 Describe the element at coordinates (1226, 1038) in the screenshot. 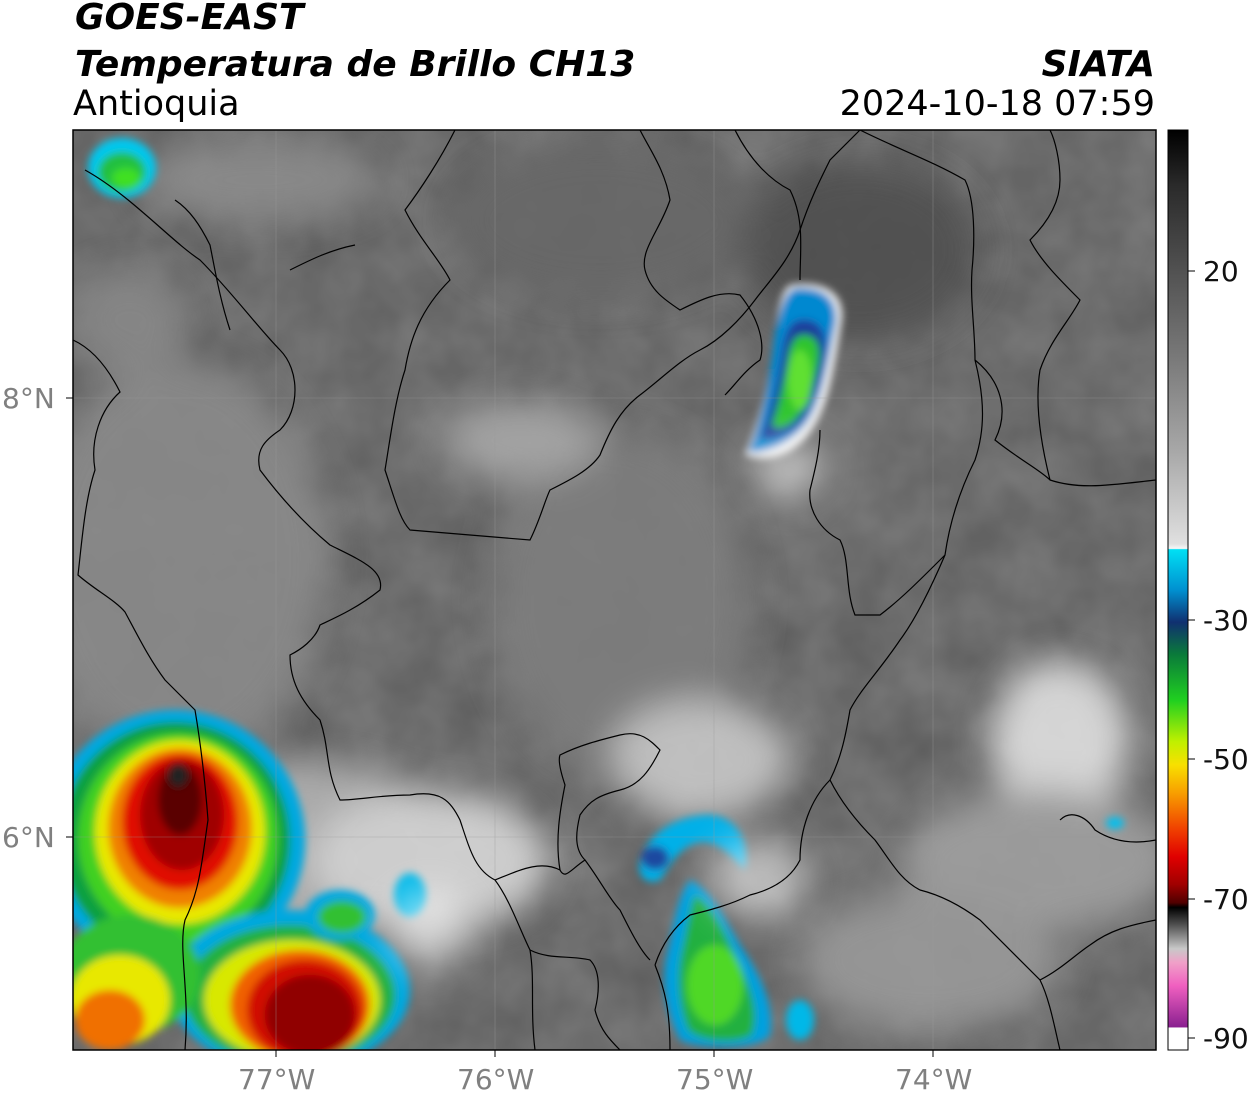

I see `colorbar-tick-minus90: -90` at that location.